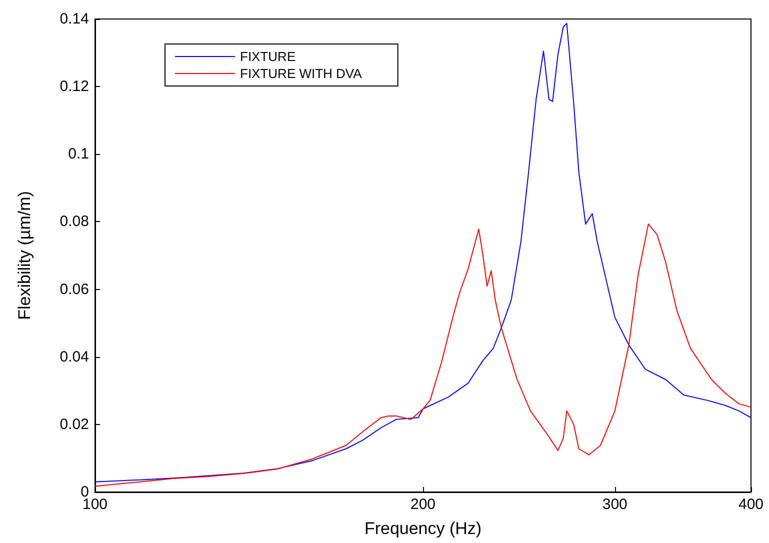  I want to click on y-tick-label: 0.08, so click(74, 221).